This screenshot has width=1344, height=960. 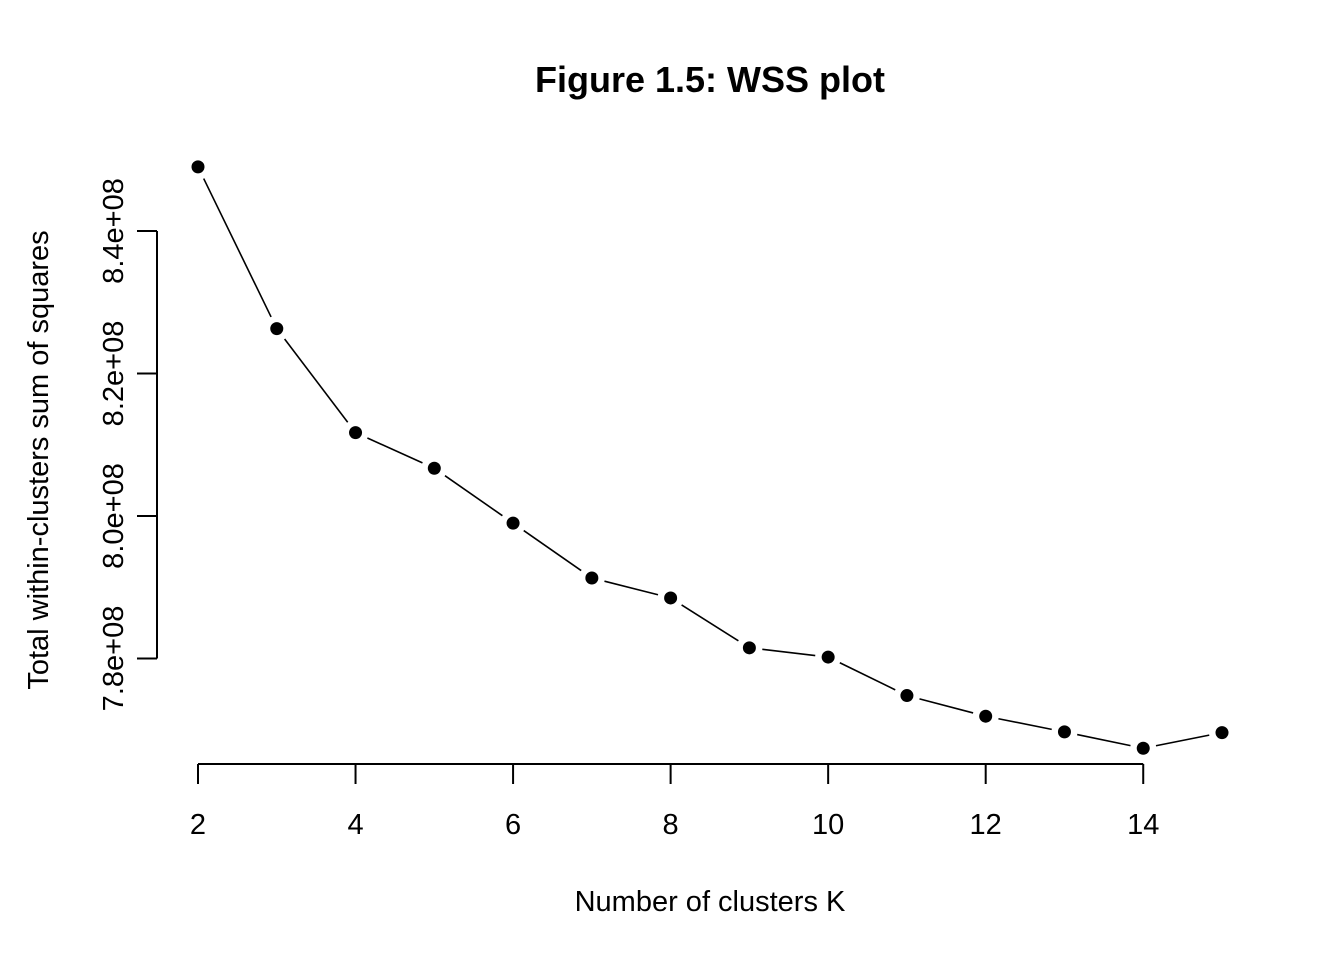 I want to click on y-tick-label: 8.0e+08, so click(x=114, y=516).